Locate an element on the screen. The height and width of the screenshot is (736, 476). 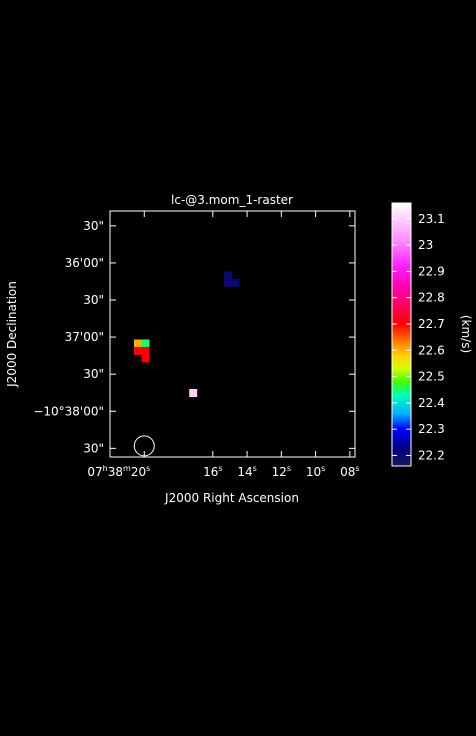
x-tick-label: 10s is located at coordinates (315, 471).